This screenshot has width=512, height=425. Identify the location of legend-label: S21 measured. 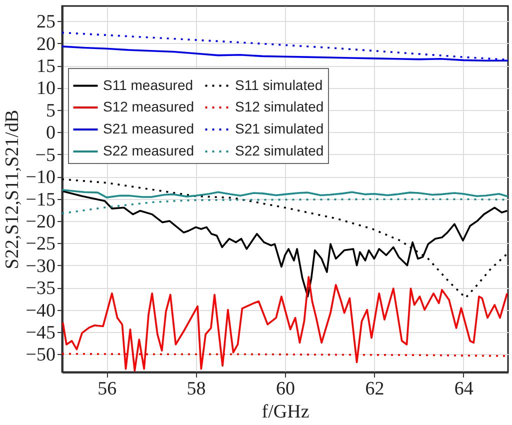
(148, 128).